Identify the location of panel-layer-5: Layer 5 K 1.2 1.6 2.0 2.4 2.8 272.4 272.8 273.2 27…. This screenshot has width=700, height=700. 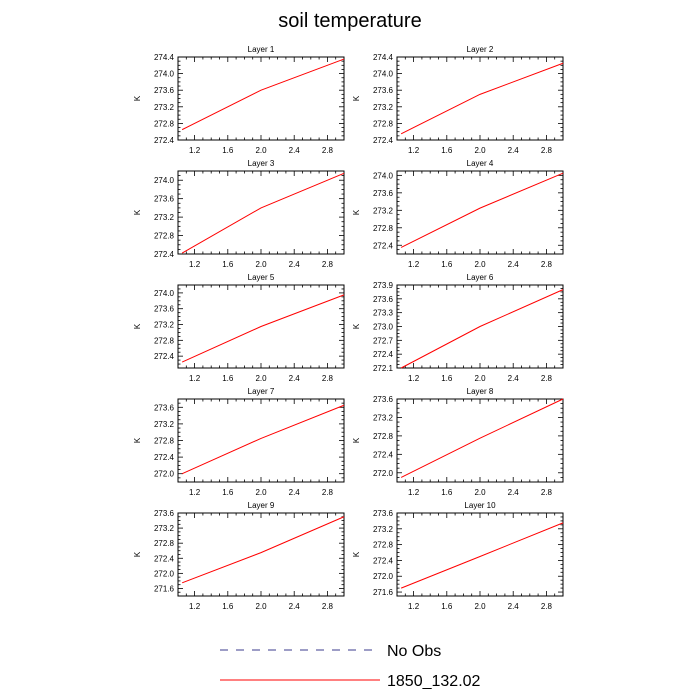
(239, 328).